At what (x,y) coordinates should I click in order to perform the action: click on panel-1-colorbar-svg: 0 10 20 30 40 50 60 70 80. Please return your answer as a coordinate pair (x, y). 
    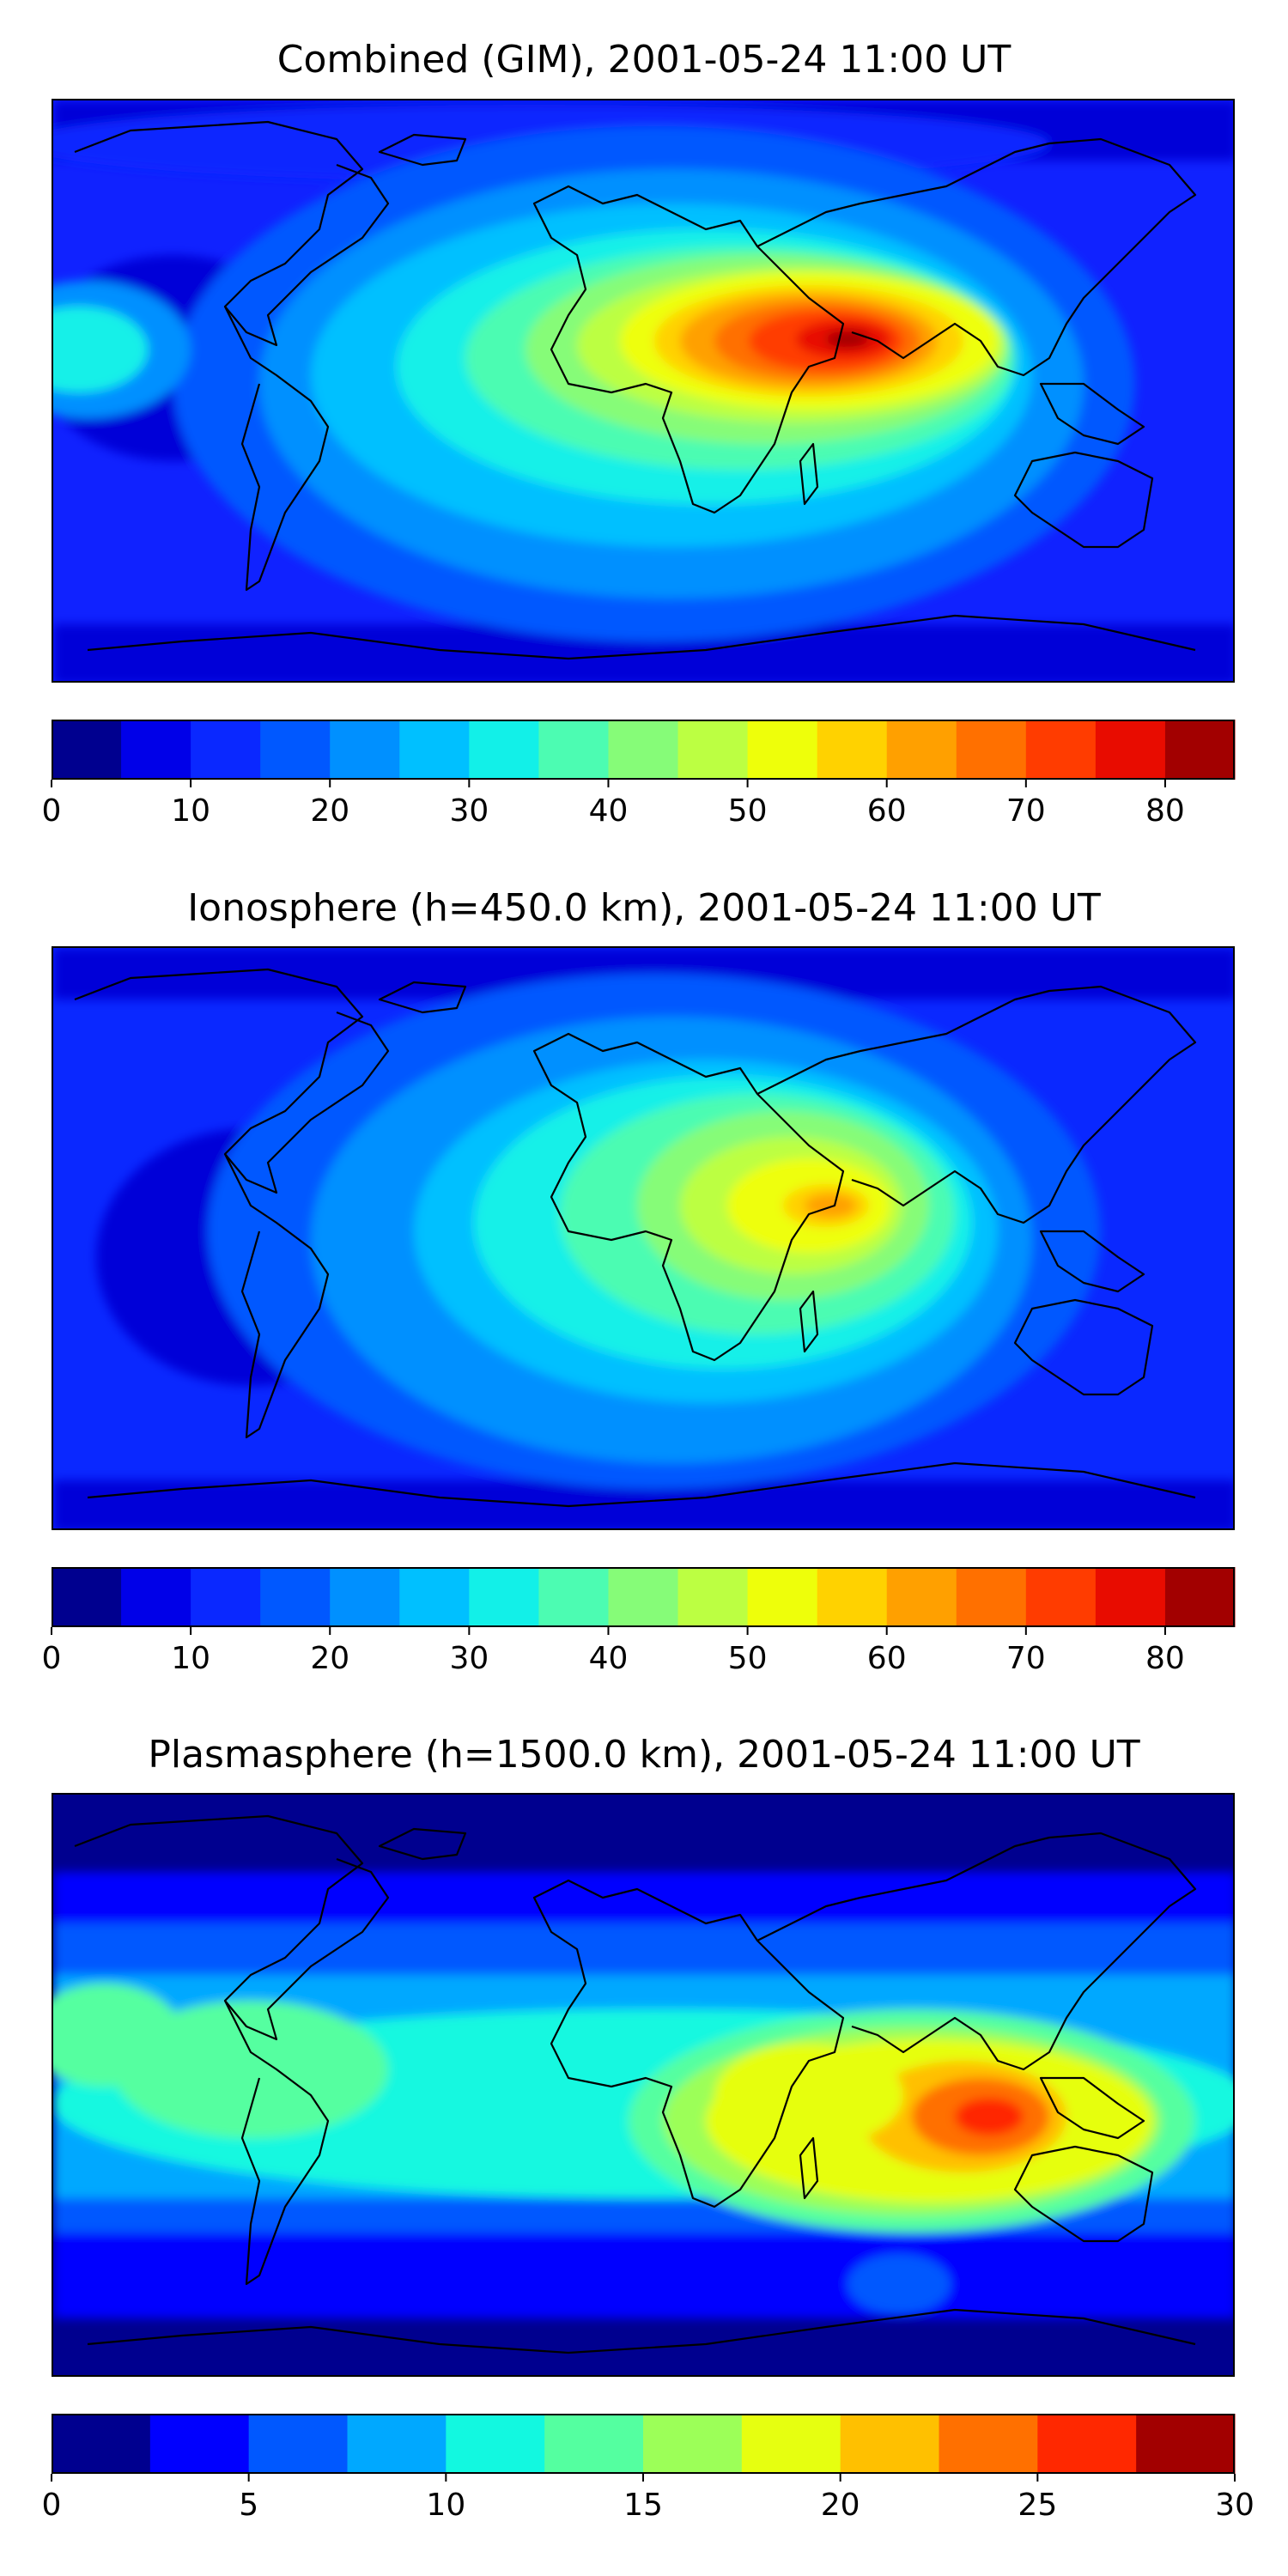
    Looking at the image, I should click on (639, 775).